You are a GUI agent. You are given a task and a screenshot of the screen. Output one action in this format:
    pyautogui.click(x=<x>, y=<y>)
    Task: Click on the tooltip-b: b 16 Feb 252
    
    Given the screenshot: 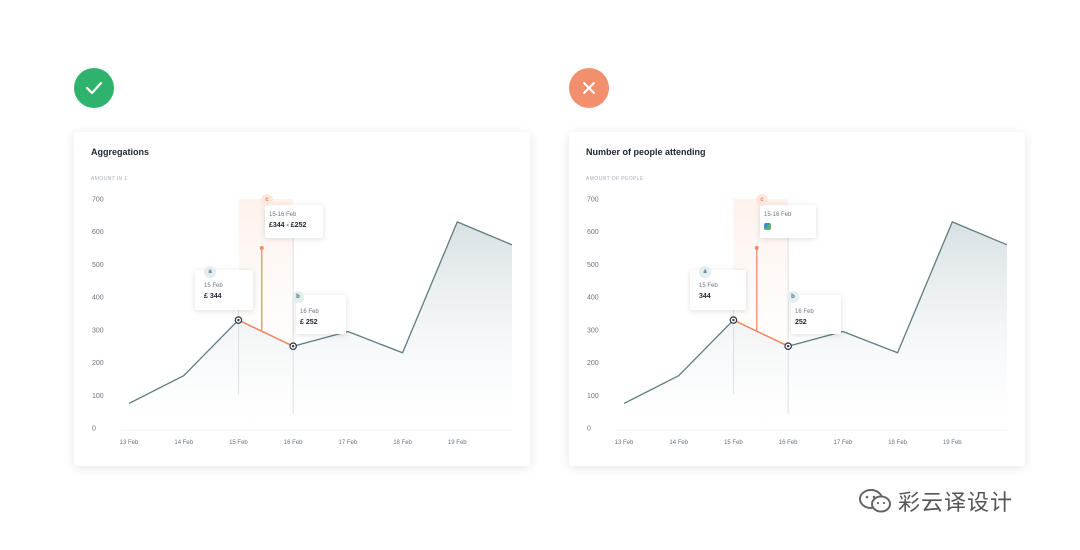 What is the action you would take?
    pyautogui.click(x=814, y=312)
    